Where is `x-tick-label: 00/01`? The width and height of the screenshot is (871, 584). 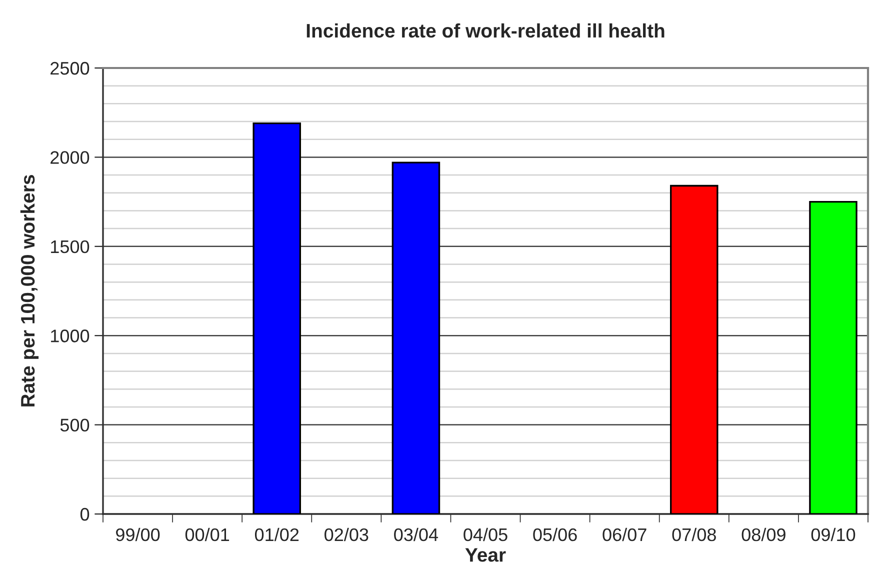
x-tick-label: 00/01 is located at coordinates (207, 535).